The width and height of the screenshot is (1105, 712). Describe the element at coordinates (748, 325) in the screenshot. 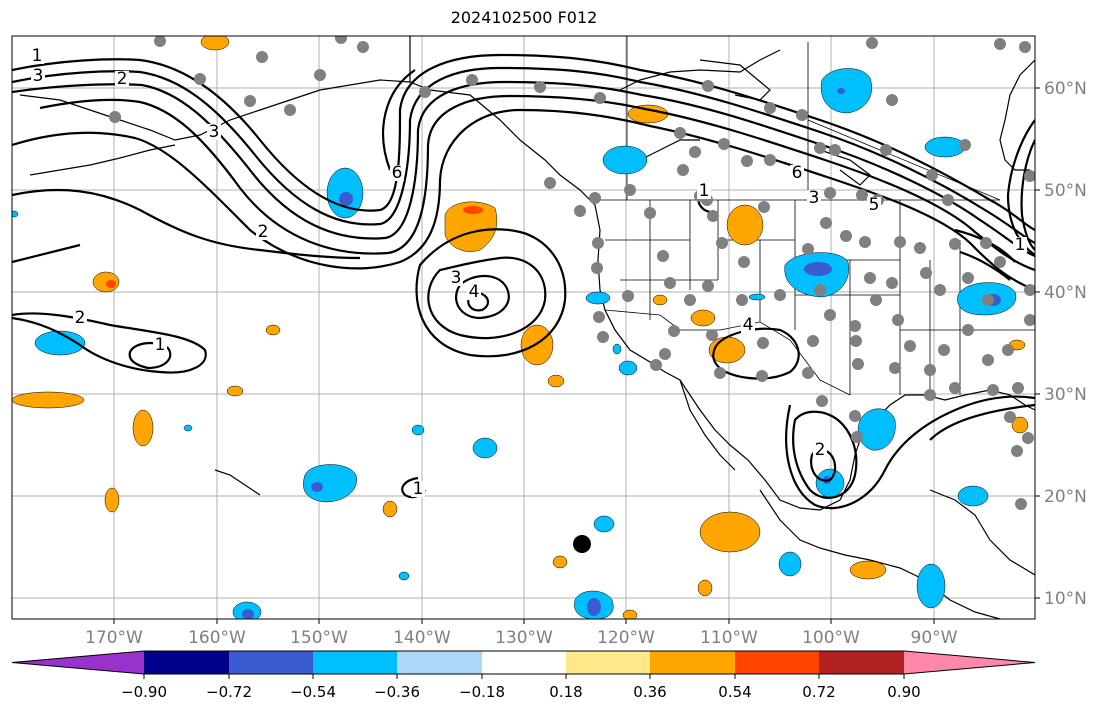

I see `contour-label: 4` at that location.